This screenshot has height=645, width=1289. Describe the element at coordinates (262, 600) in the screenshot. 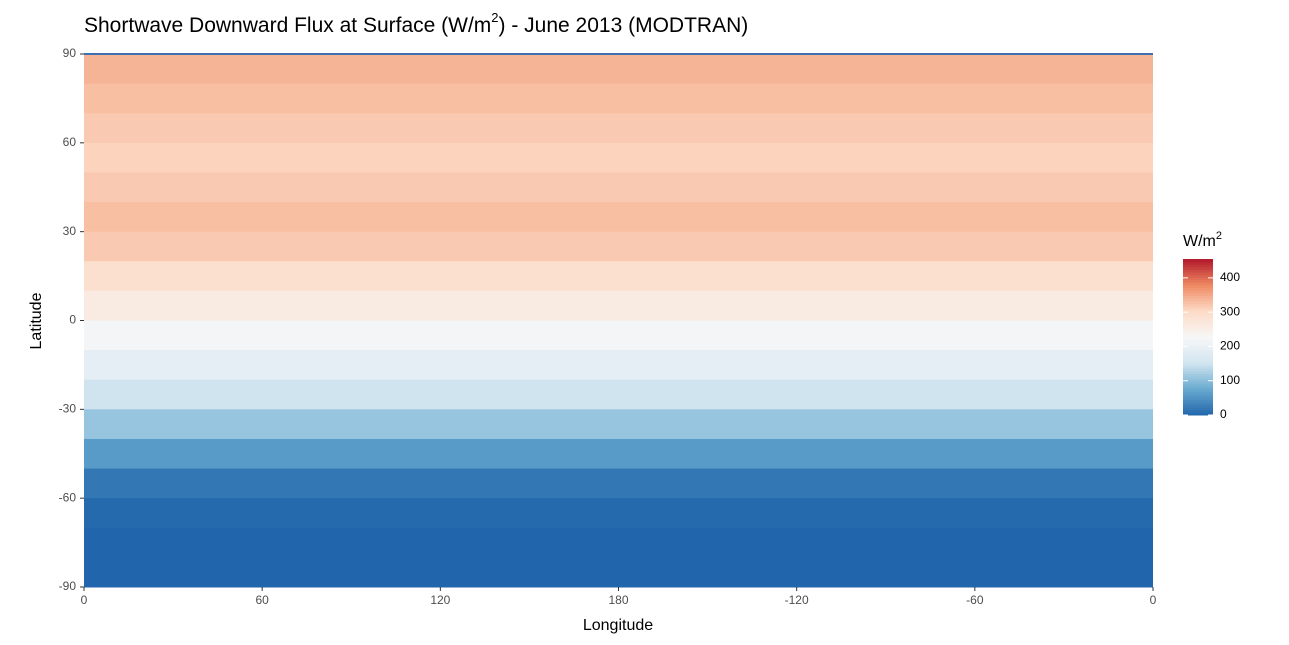

I see `x-tick-label: 60` at that location.